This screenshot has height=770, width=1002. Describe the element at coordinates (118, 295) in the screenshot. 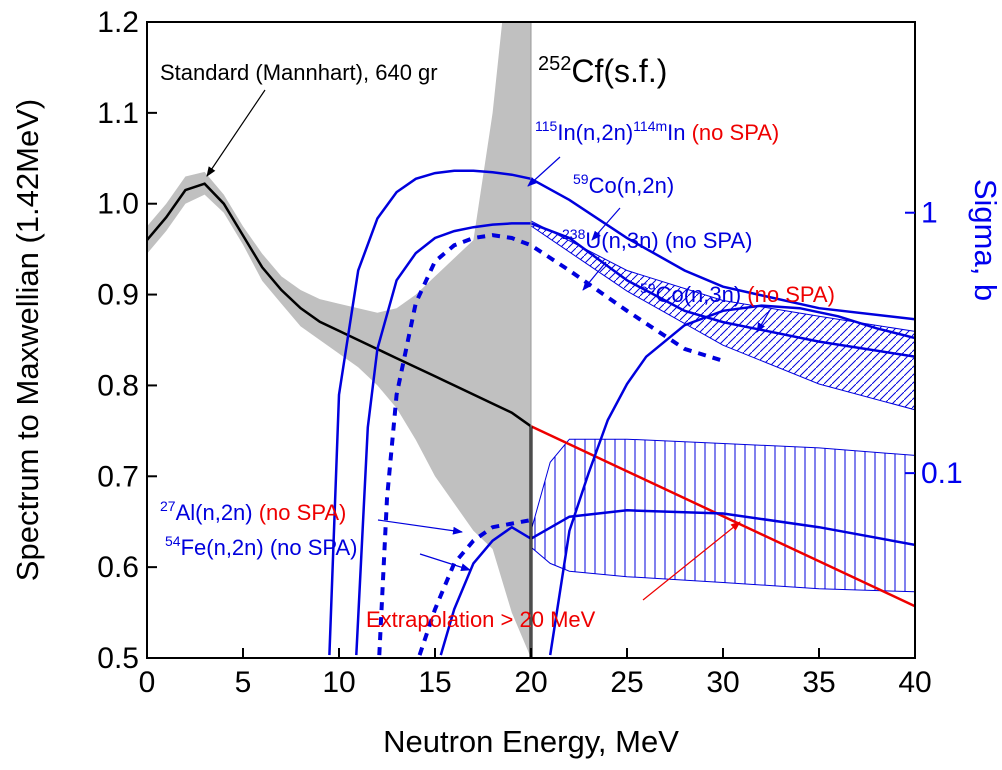

I see `y-tick-label: 0.9` at that location.